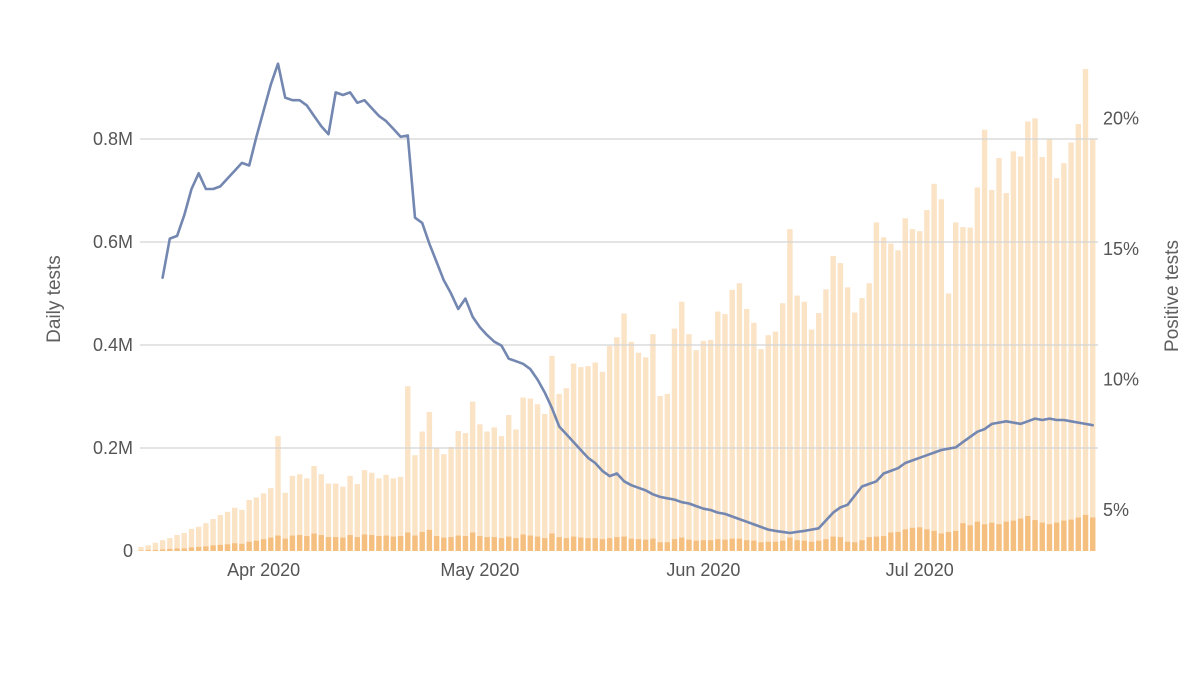 The height and width of the screenshot is (676, 1200). I want to click on right-tick-label: 5%, so click(1116, 510).